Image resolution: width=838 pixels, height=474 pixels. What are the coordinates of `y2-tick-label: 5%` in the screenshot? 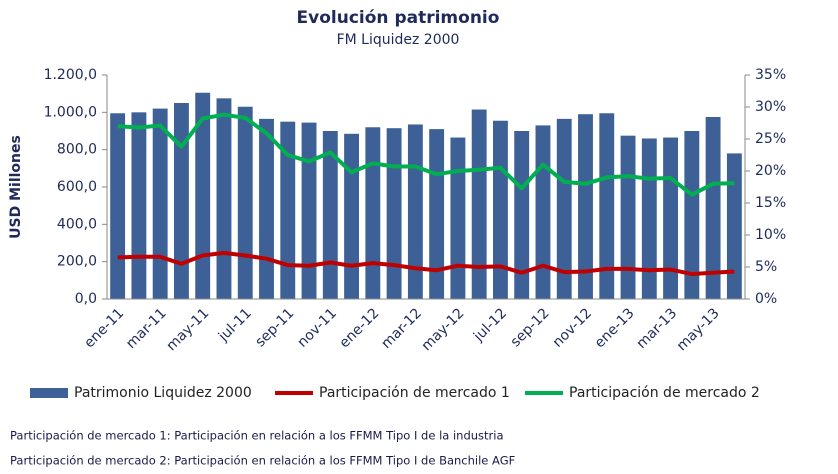 It's located at (766, 267).